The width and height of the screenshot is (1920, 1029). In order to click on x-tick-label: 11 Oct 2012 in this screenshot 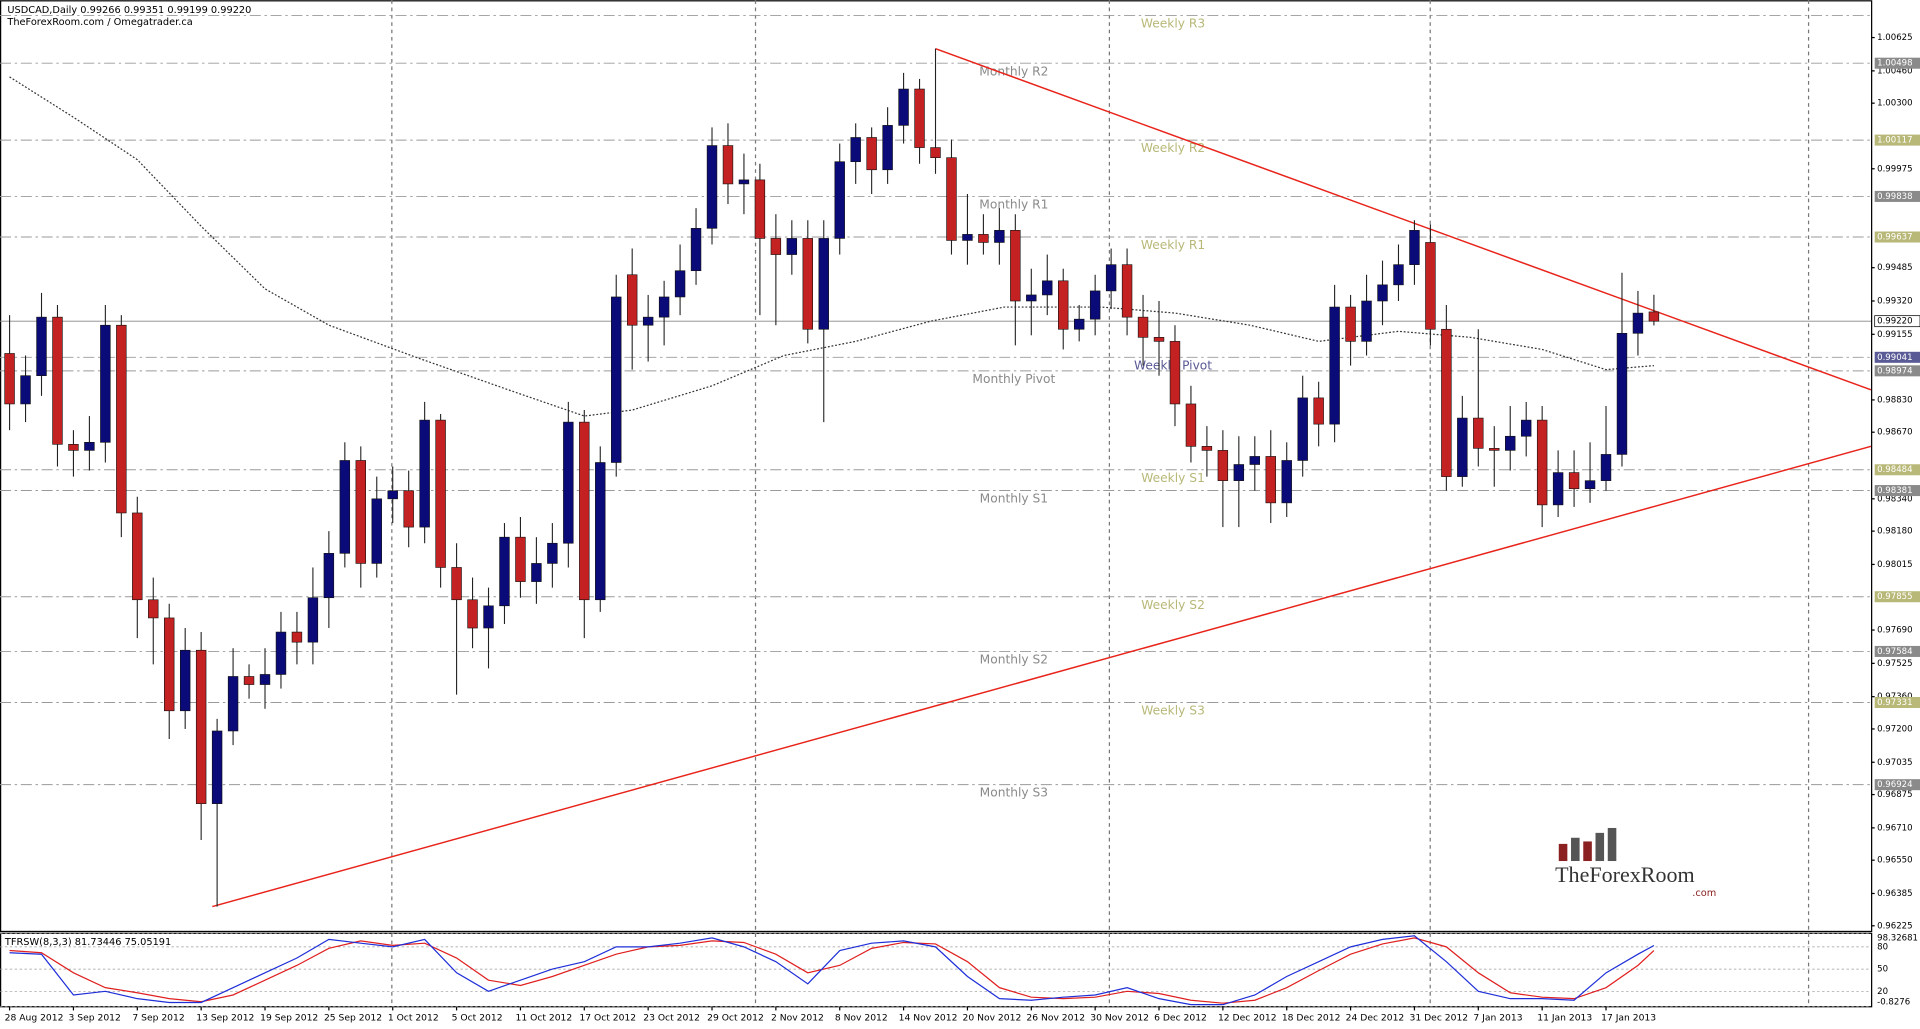, I will do `click(544, 1017)`.